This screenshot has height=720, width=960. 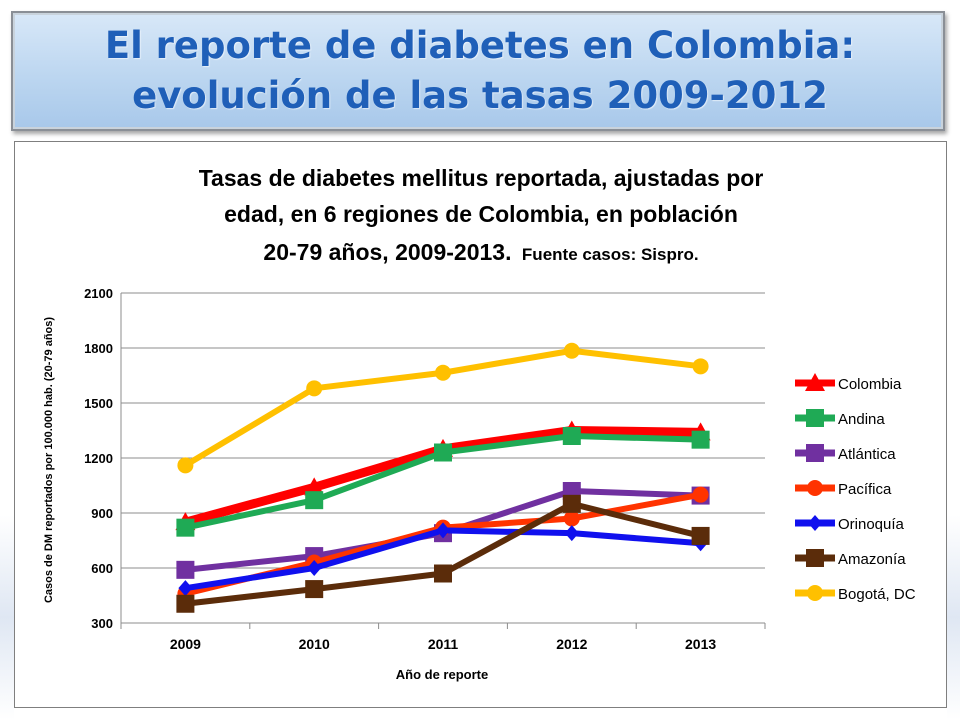 I want to click on slide-title-line2: evolución de las tasas 2009-2012, so click(x=480, y=95).